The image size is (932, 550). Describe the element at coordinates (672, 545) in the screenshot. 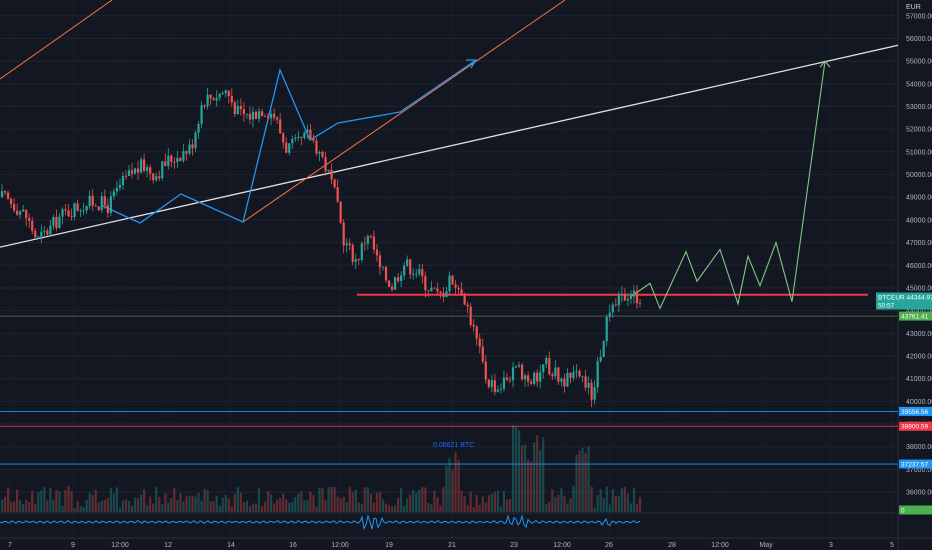

I see `x-tick-label: 28` at that location.